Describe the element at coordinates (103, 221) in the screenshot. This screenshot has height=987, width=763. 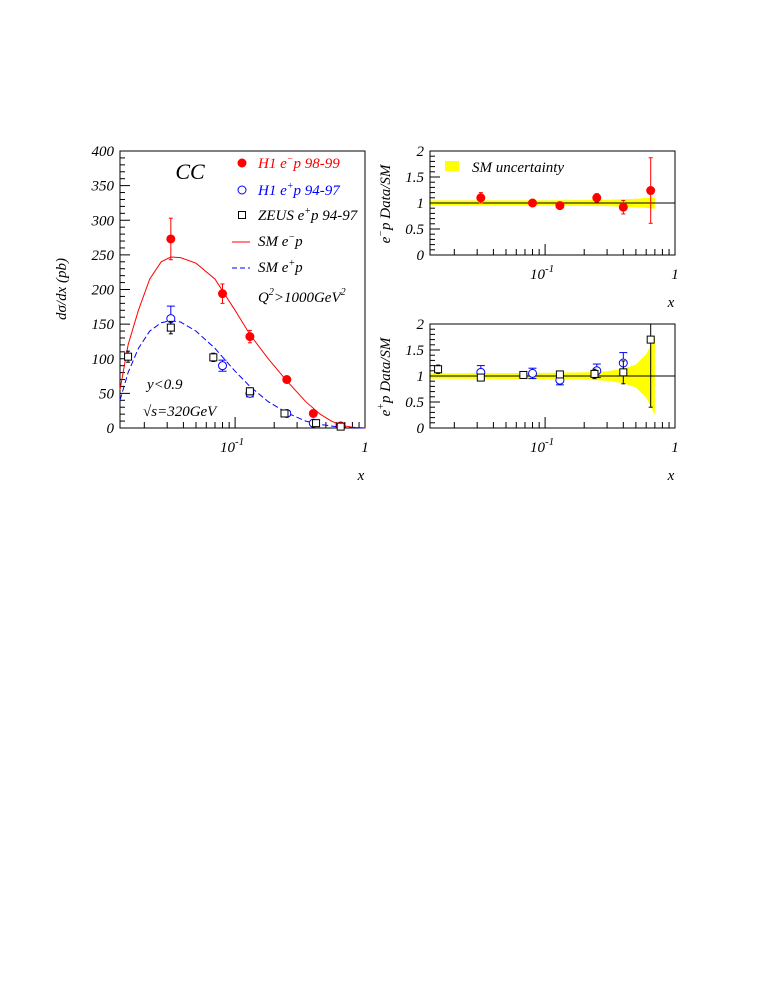
I see `main-y-tick-label: 300` at that location.